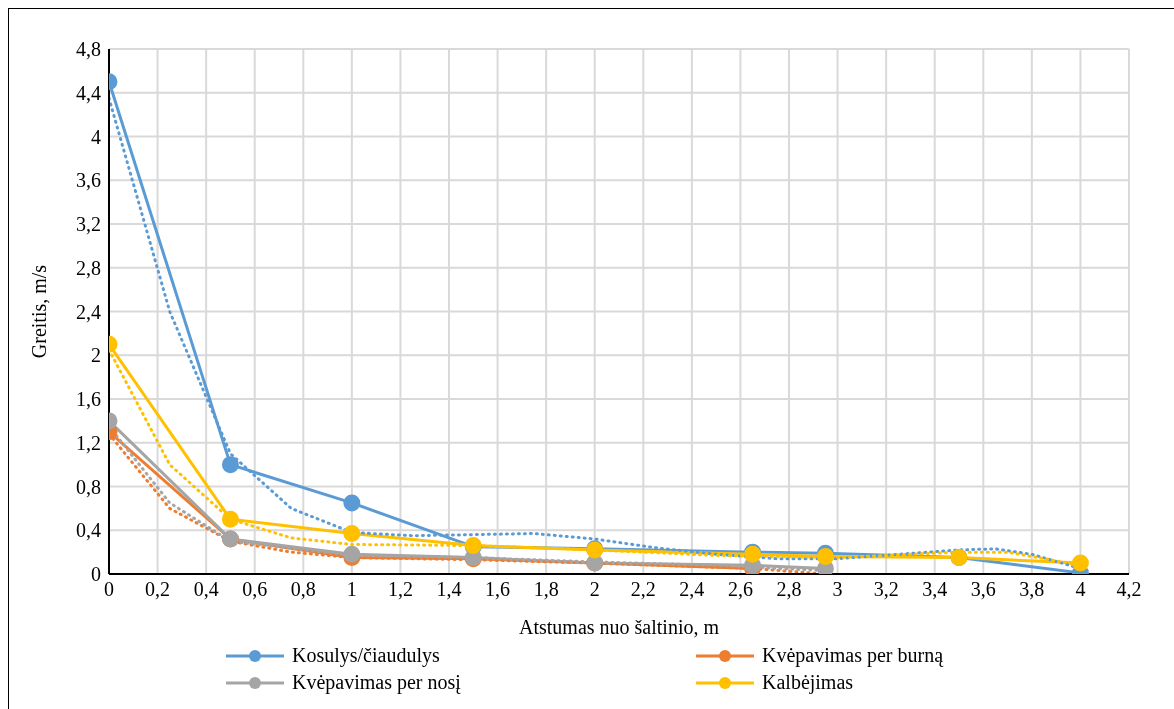 The height and width of the screenshot is (709, 1174). What do you see at coordinates (449, 589) in the screenshot?
I see `x-tick-label: 1,4` at bounding box center [449, 589].